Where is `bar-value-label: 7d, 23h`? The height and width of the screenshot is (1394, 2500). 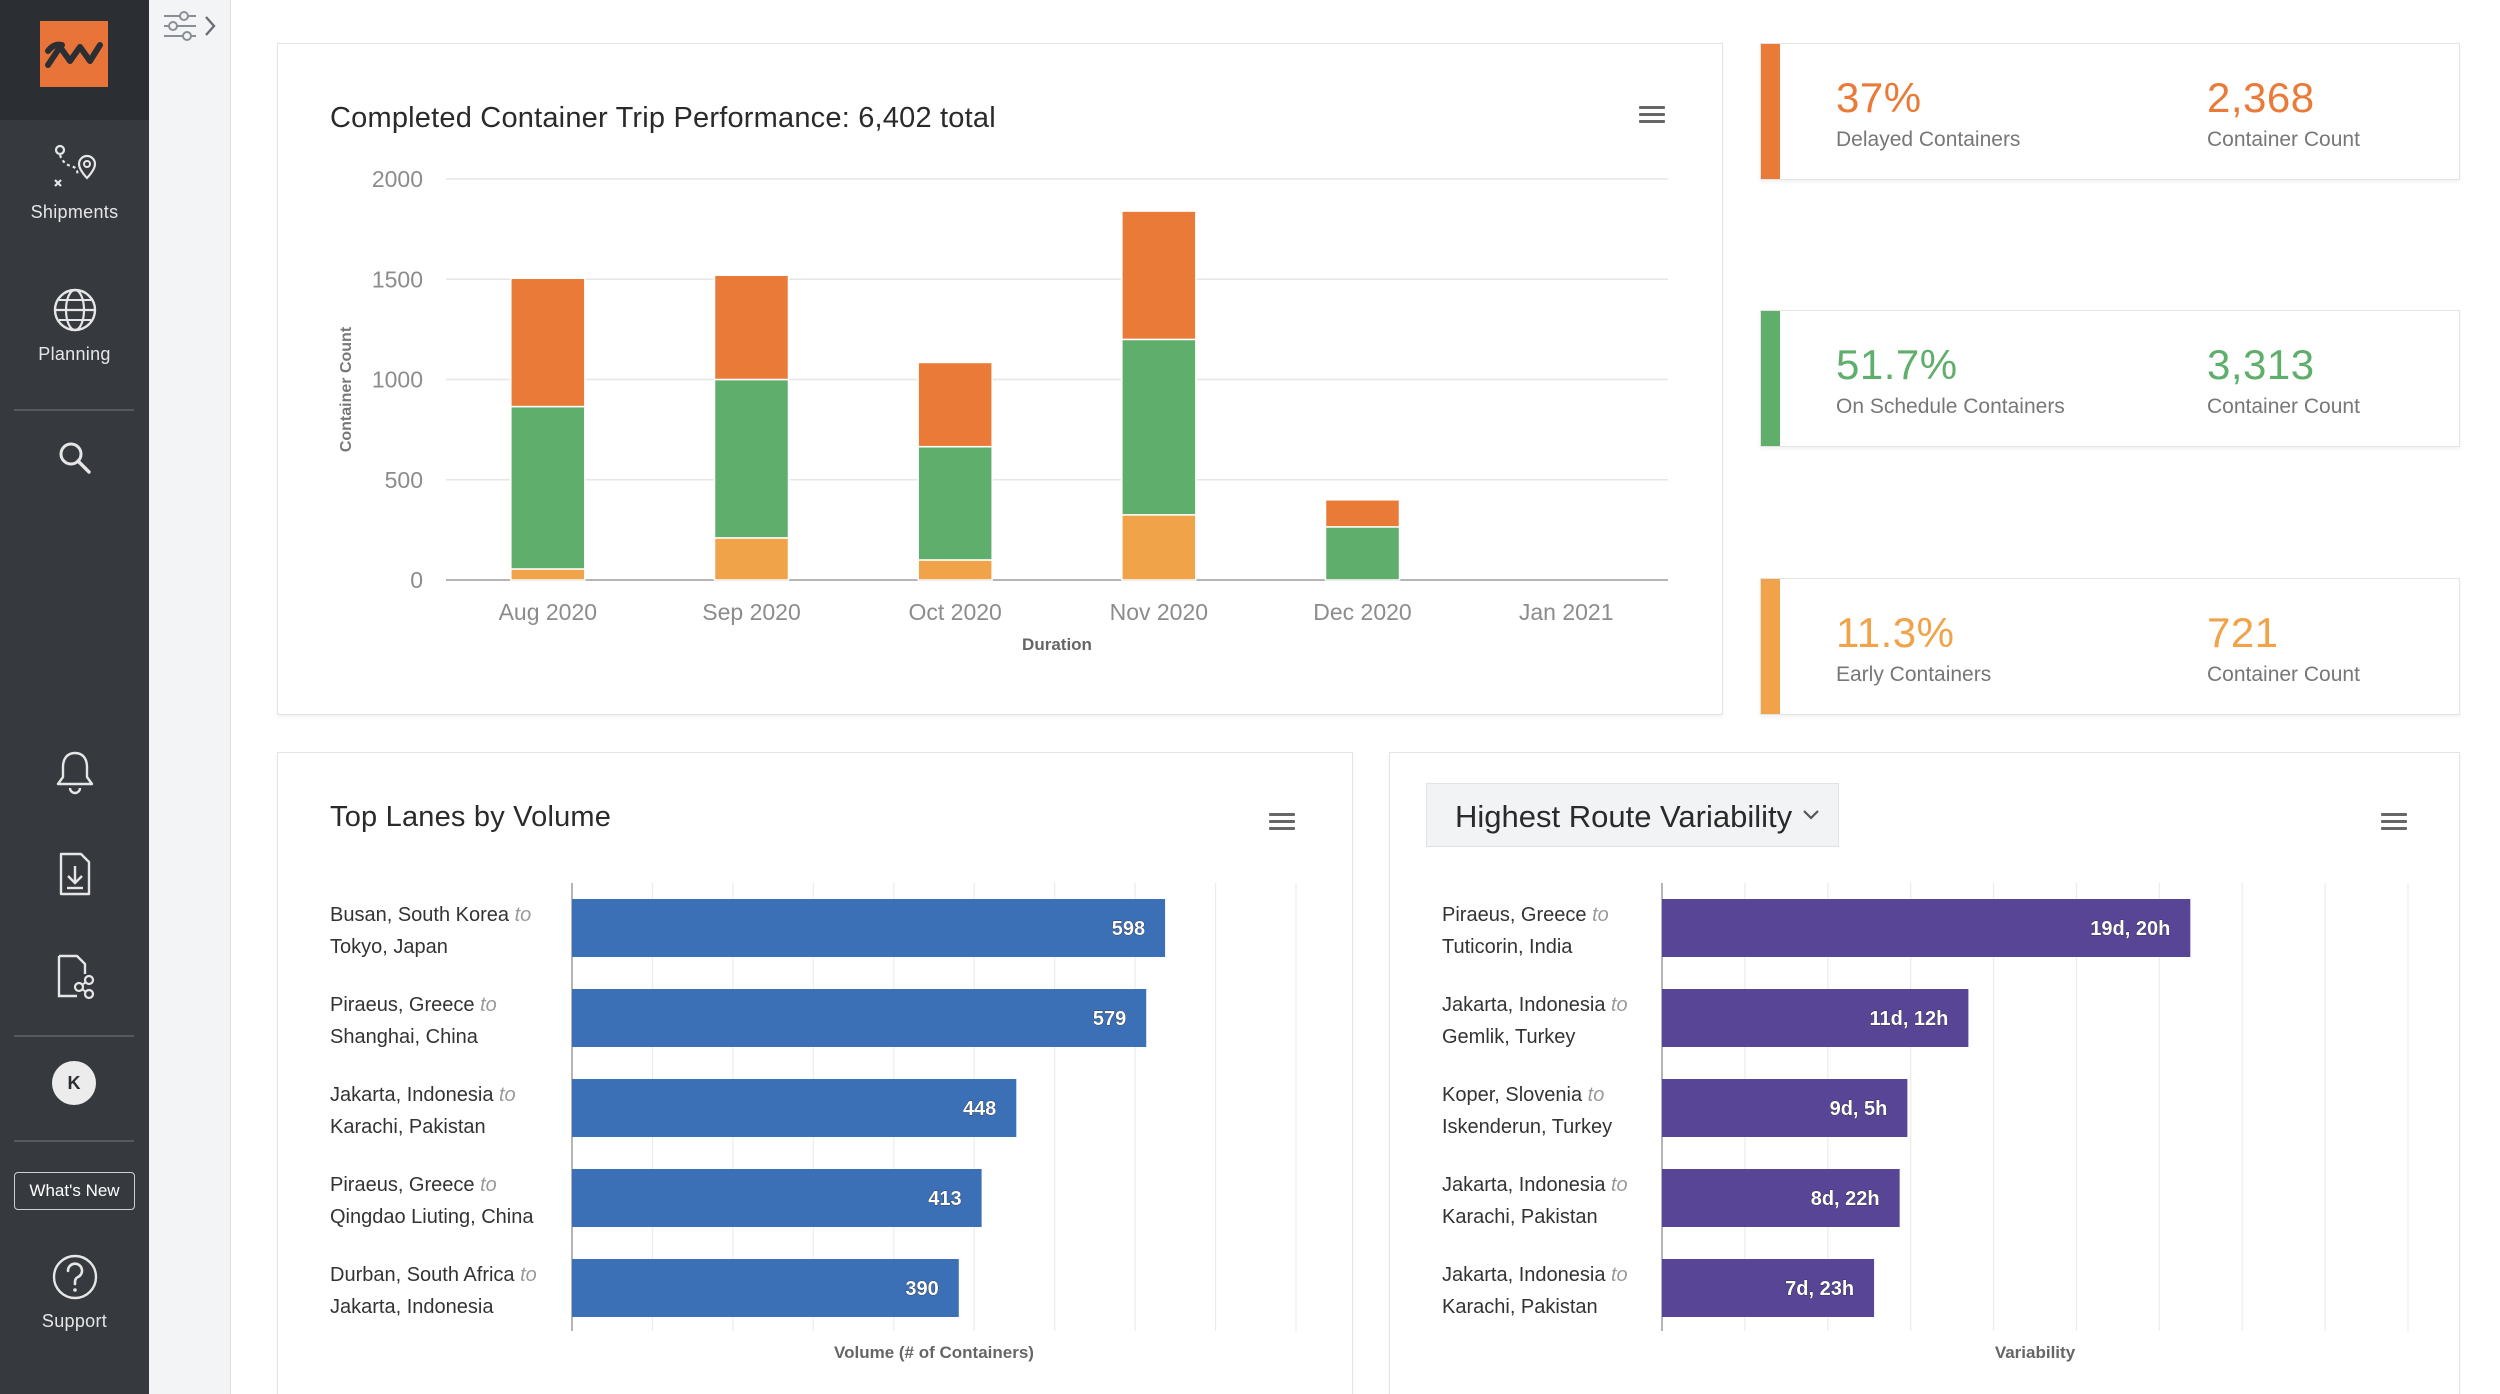
bar-value-label: 7d, 23h is located at coordinates (1819, 1289).